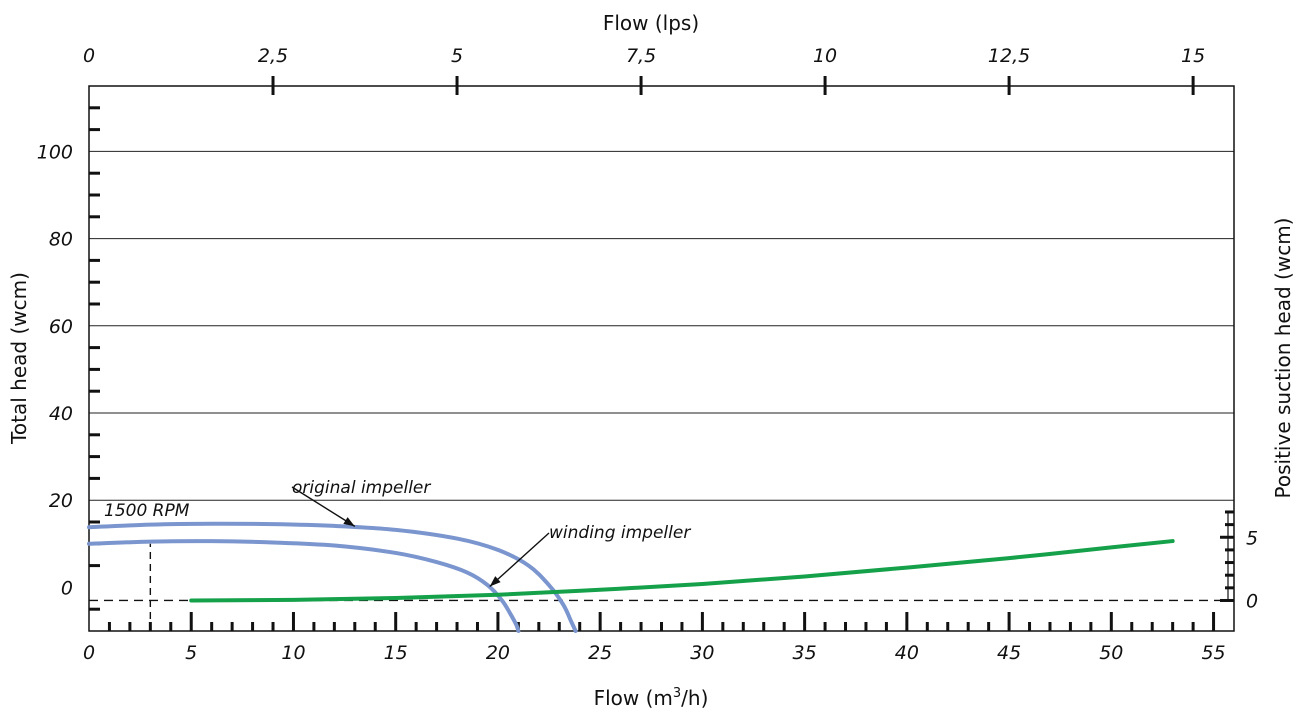  Describe the element at coordinates (620, 533) in the screenshot. I see `winding-impeller-label: winding impeller` at that location.